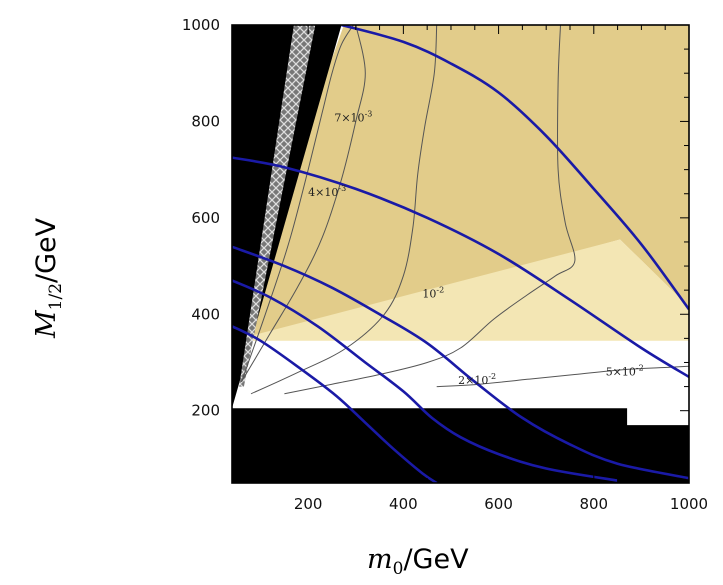 The image size is (723, 585). I want to click on y-tick-label: 200, so click(205, 411).